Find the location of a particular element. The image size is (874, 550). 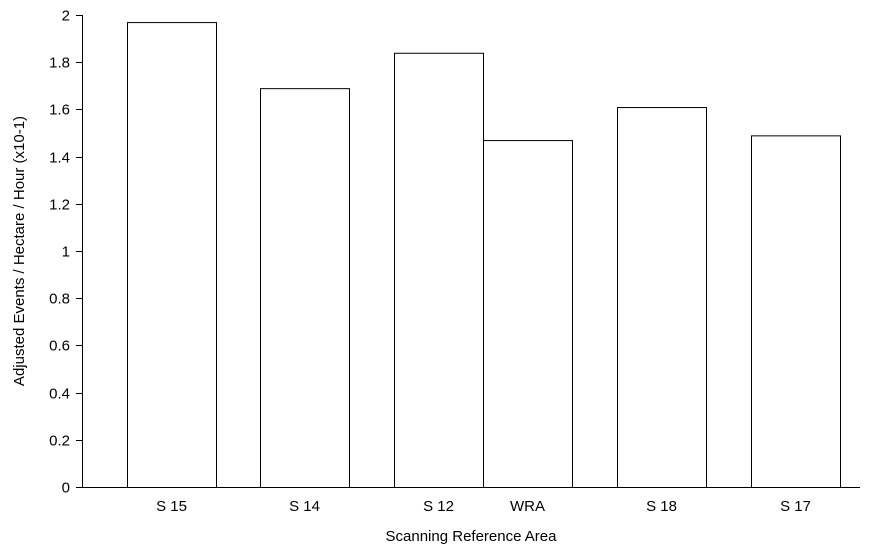

y-tick-label: 0.4 is located at coordinates (59, 394).